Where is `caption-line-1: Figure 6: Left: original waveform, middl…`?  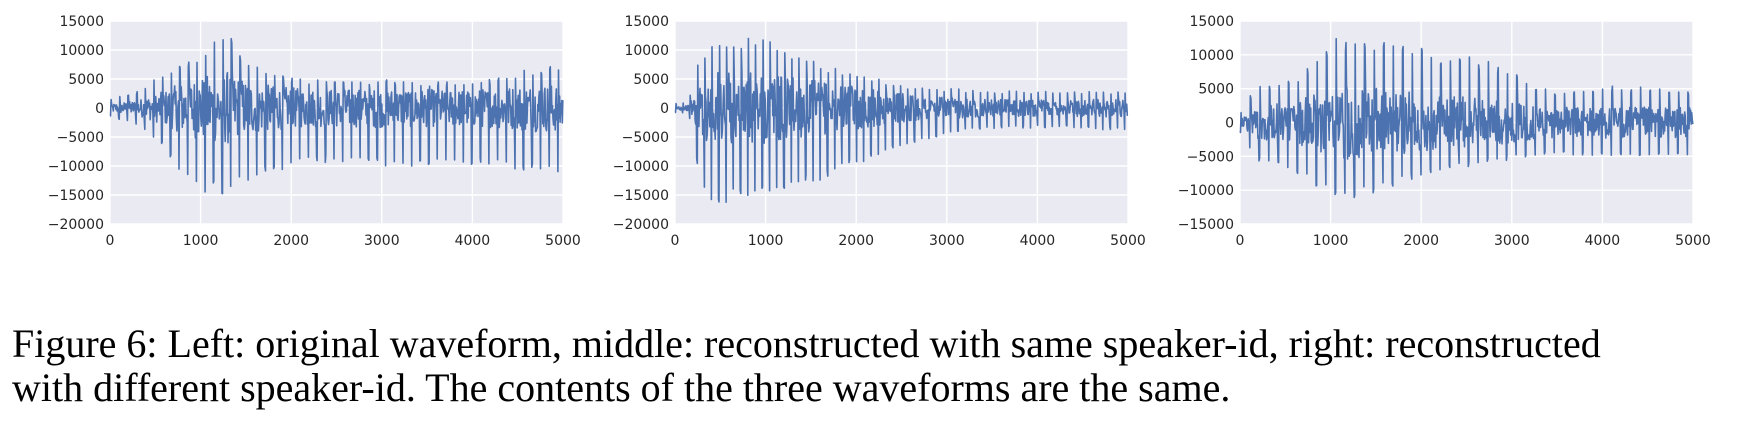 caption-line-1: Figure 6: Left: original waveform, middl… is located at coordinates (806, 343).